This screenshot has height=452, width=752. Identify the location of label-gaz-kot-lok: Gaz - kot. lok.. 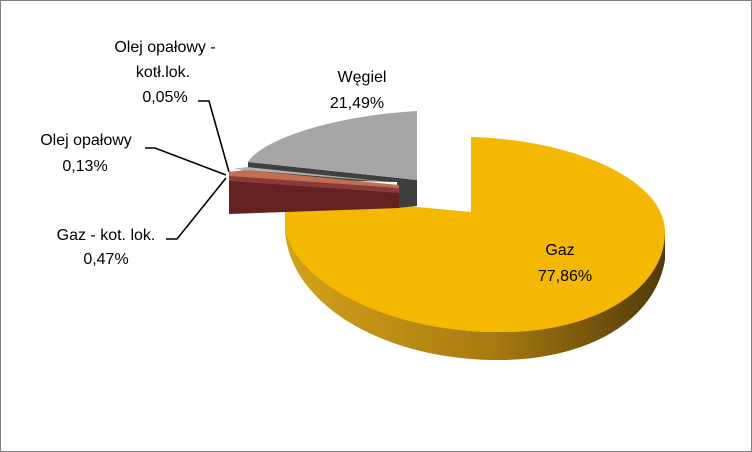
(106, 235).